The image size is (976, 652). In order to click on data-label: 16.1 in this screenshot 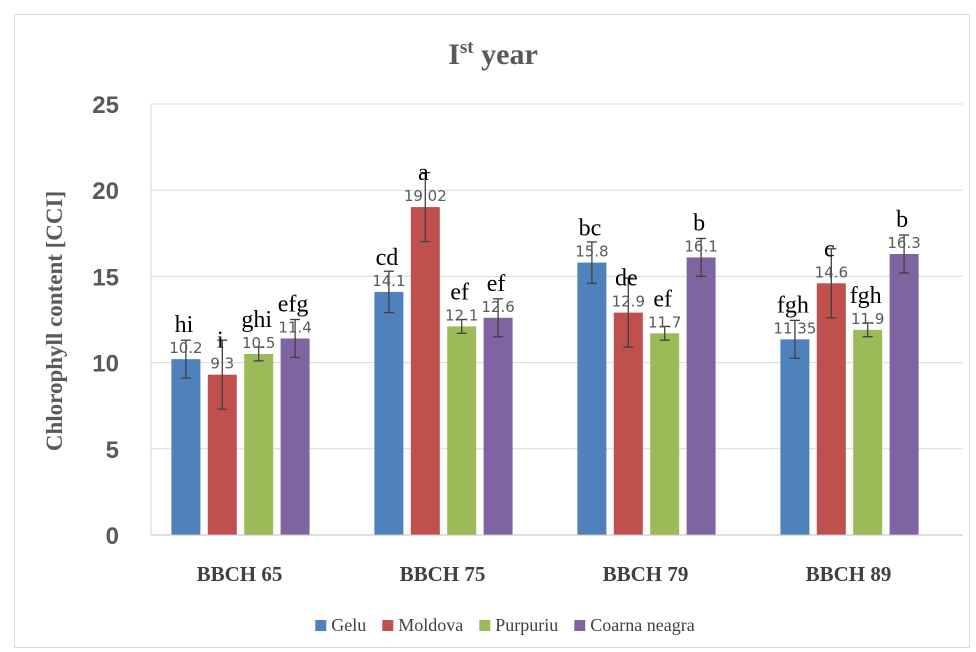, I will do `click(700, 246)`.